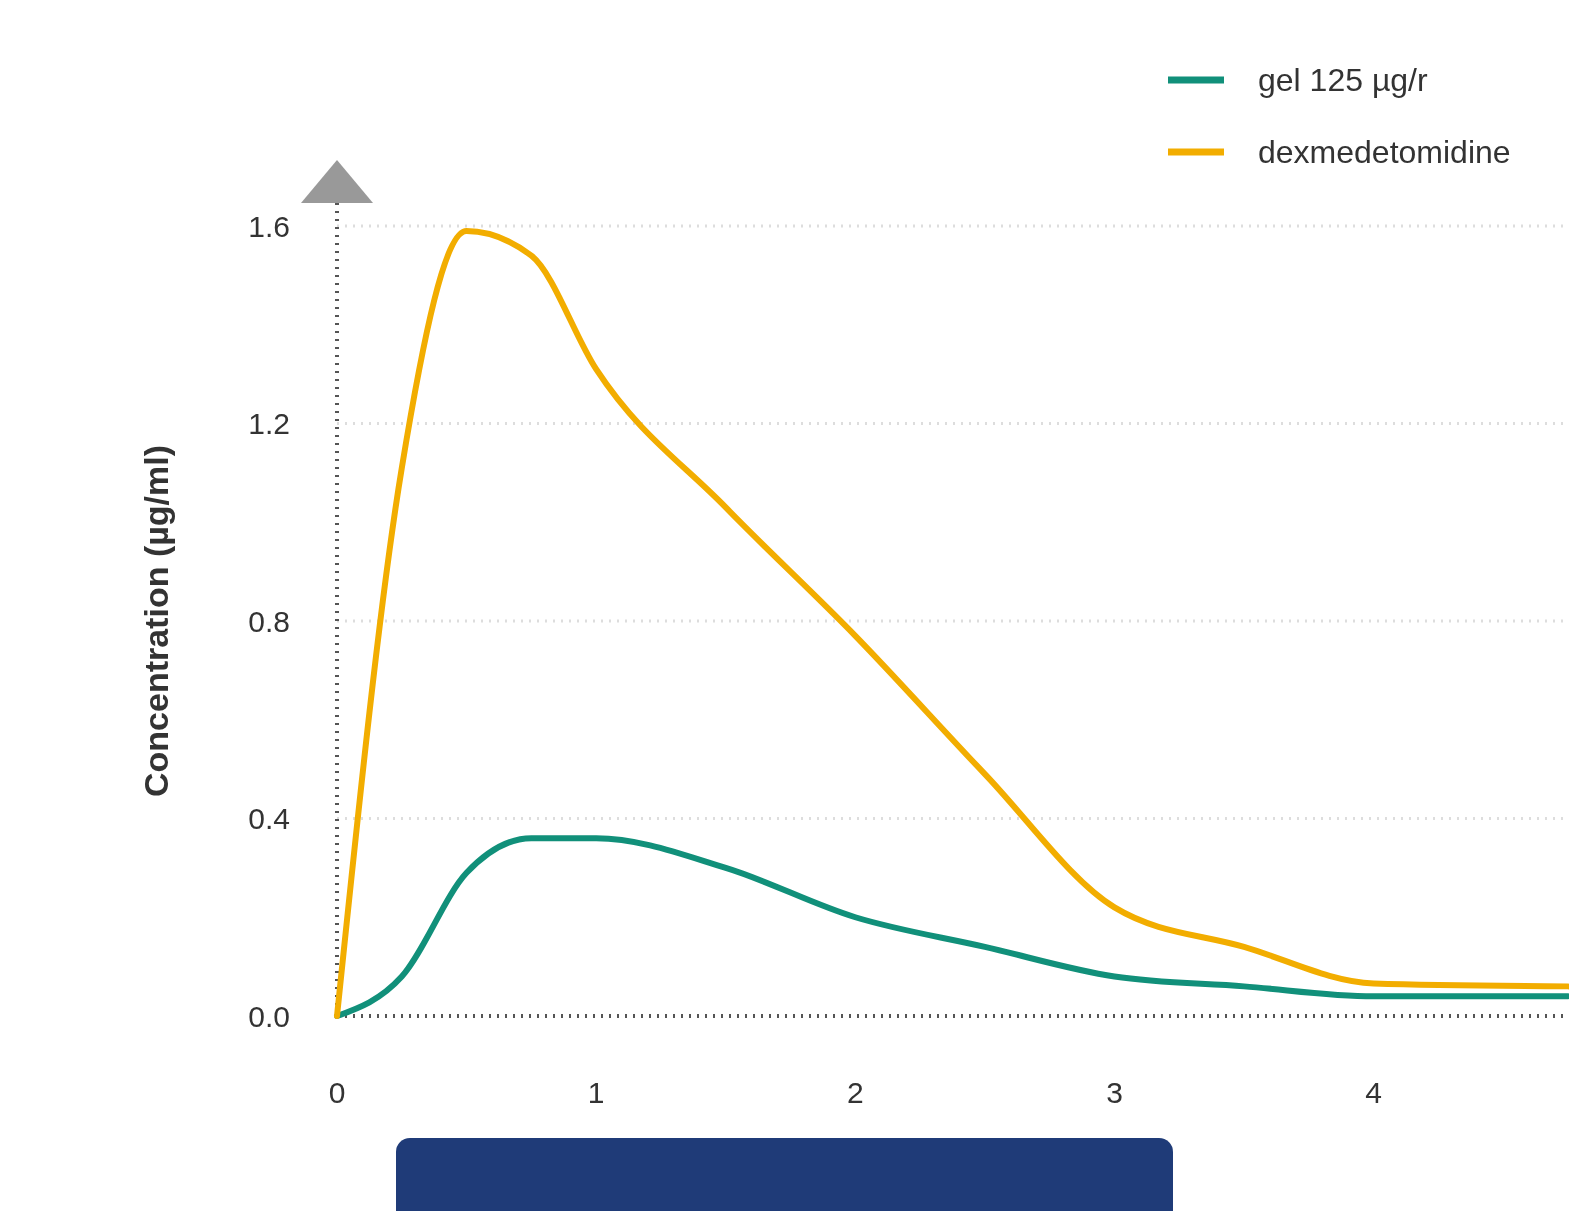  Describe the element at coordinates (1343, 80) in the screenshot. I see `legend-label: gel 125 µg/r` at that location.